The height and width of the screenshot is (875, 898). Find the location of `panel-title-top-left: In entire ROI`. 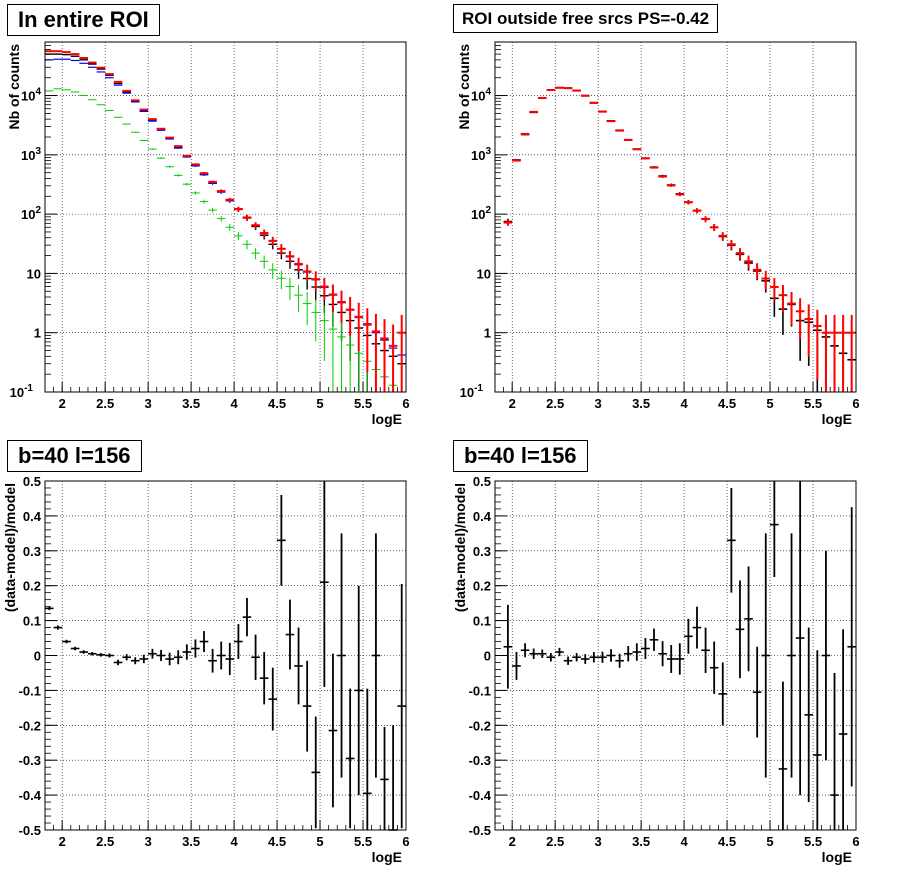

panel-title-top-left: In entire ROI is located at coordinates (83, 20).